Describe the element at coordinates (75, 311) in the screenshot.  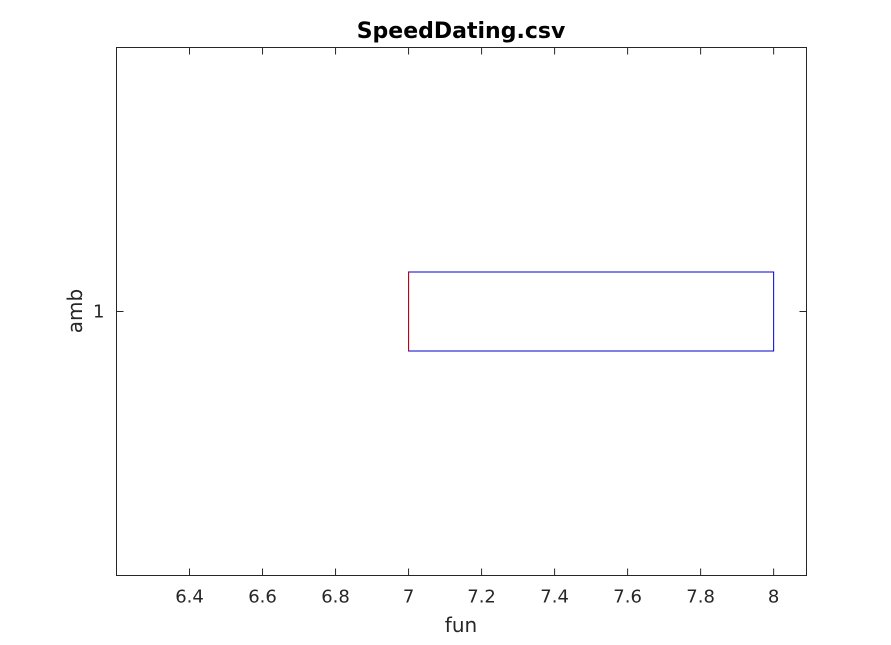
I see `y-axis-label: amb` at that location.